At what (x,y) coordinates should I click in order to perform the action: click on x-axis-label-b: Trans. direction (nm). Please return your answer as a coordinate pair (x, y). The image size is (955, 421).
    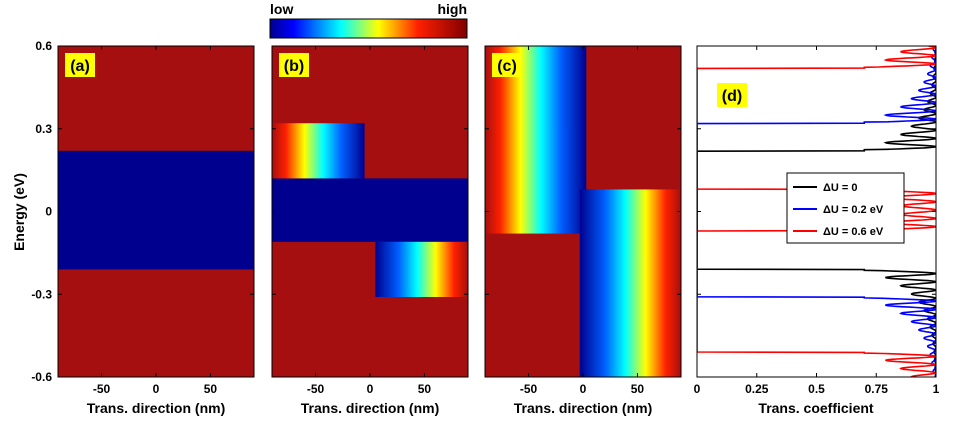
    Looking at the image, I should click on (370, 408).